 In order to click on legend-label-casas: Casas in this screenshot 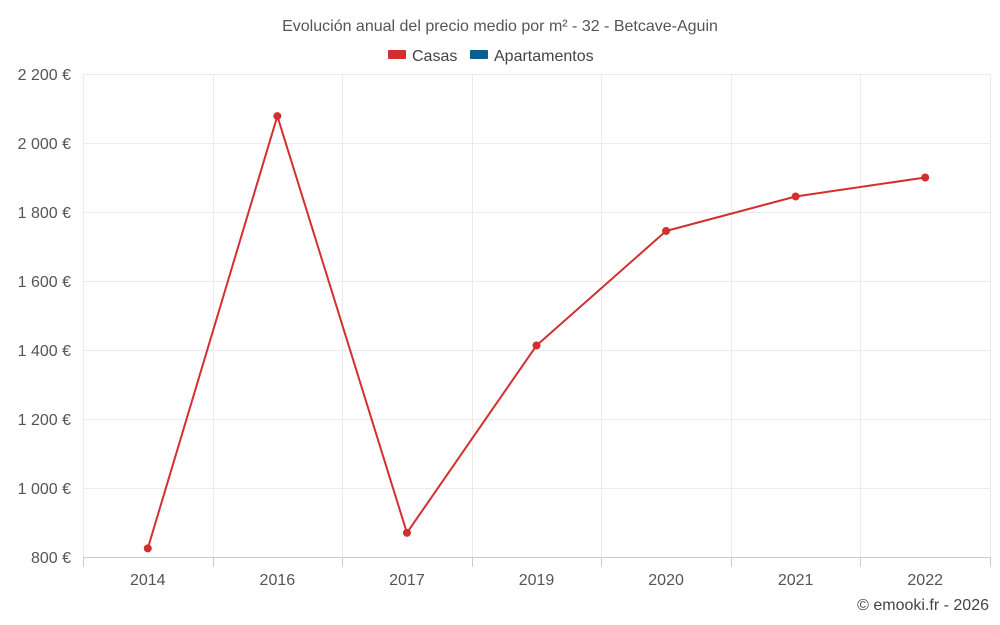, I will do `click(434, 56)`.